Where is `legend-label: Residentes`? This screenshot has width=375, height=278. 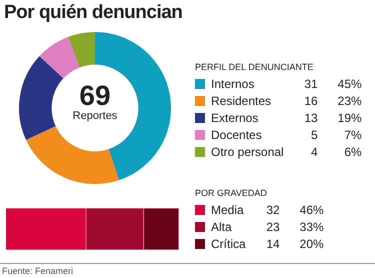
legend-label: Residentes is located at coordinates (241, 100).